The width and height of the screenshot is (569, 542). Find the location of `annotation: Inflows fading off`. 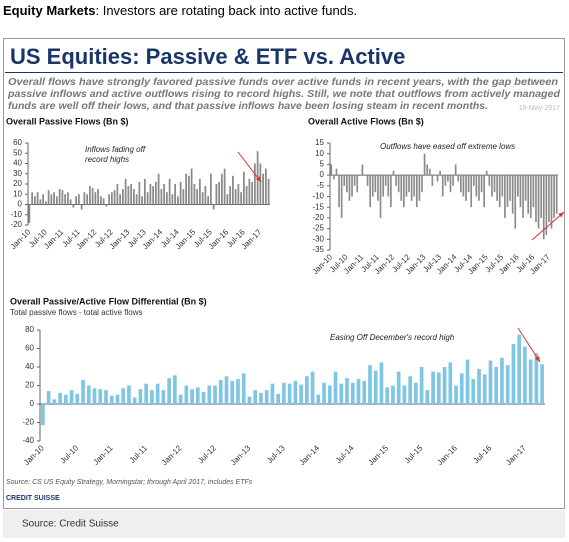

annotation: Inflows fading off is located at coordinates (115, 149).